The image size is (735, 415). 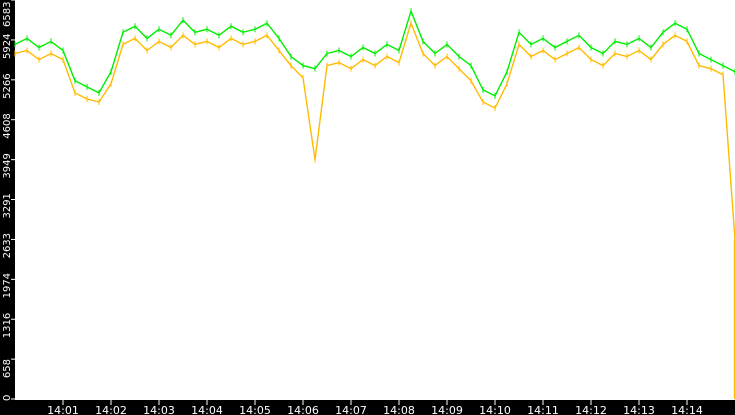 What do you see at coordinates (303, 409) in the screenshot?
I see `x-tick-label: 14:06` at bounding box center [303, 409].